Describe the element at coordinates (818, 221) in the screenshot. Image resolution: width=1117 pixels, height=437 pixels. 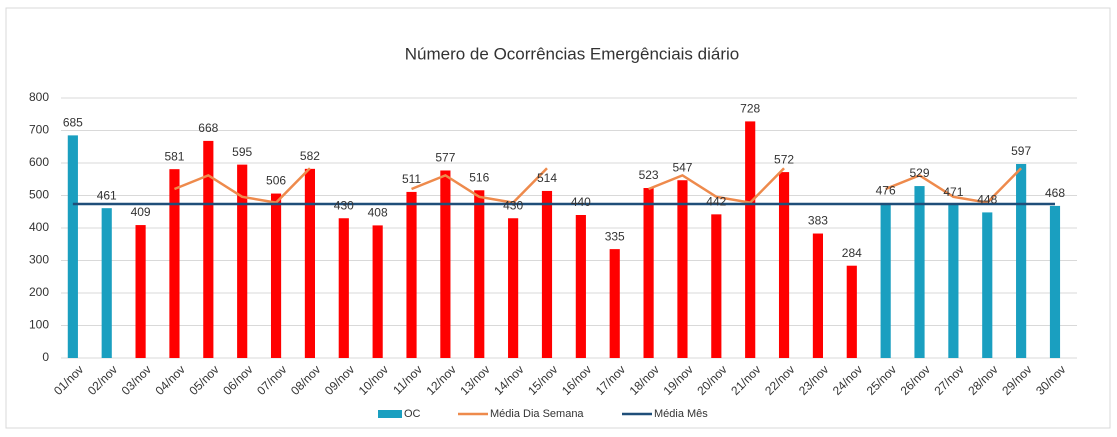
I see `data-label: 383` at that location.